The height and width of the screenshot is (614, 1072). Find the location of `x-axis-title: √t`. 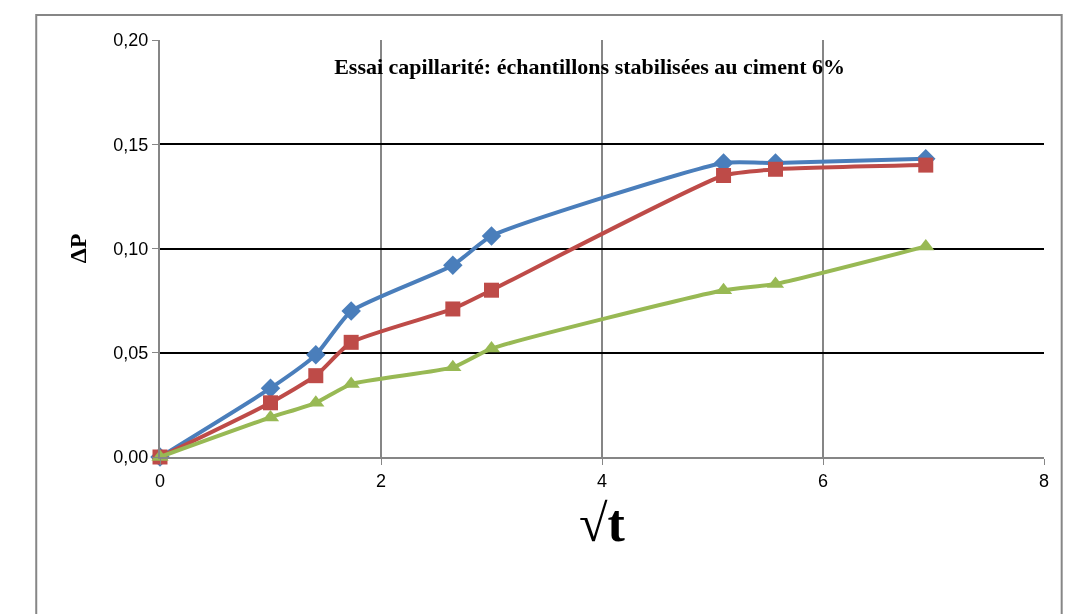

x-axis-title: √t is located at coordinates (602, 523).